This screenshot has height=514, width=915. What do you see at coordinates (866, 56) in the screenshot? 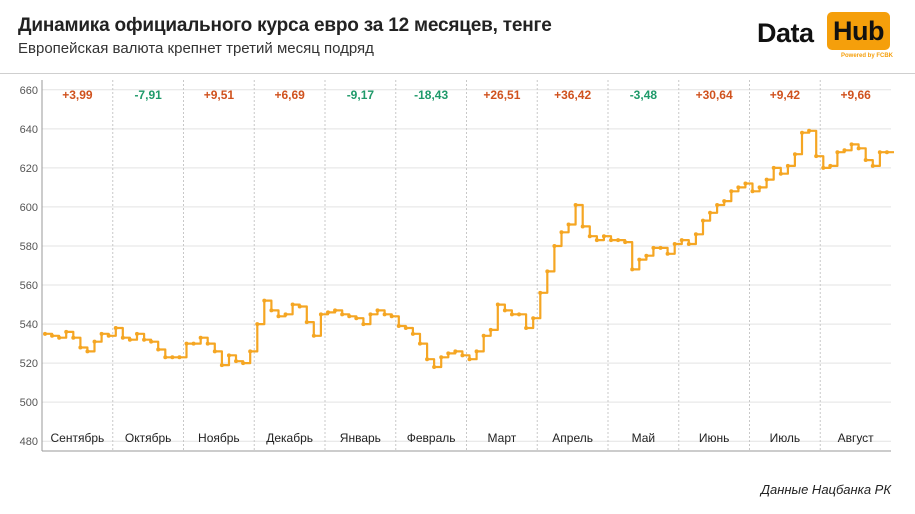
I see `logo-powered-by: Powered by FCBK` at bounding box center [866, 56].